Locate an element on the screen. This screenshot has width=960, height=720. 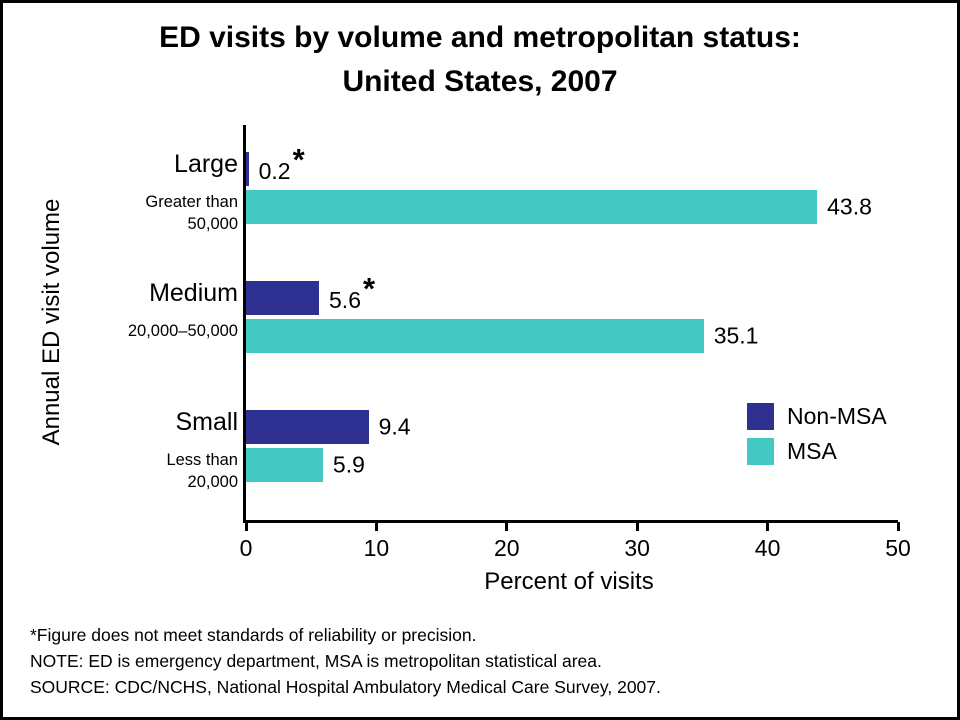
legend-item-msa: MSA is located at coordinates (817, 451).